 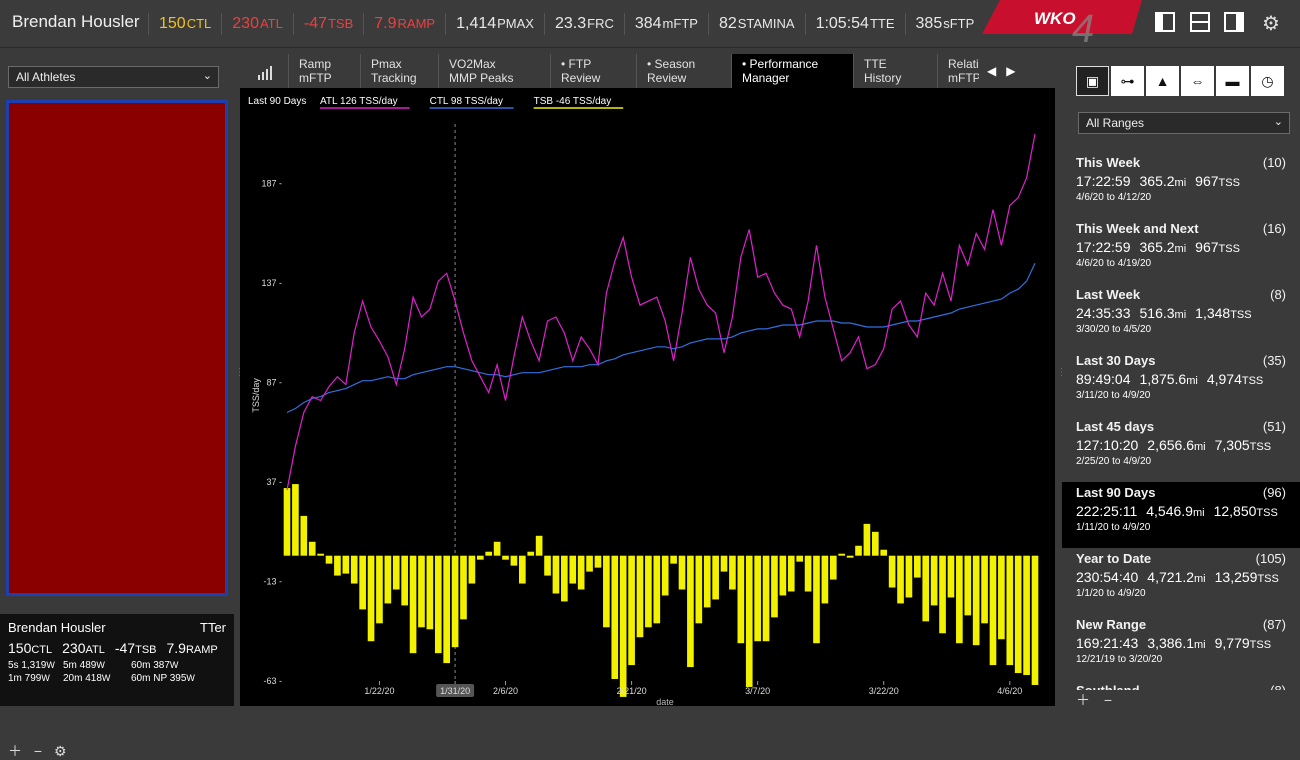 I want to click on metric-mftp: 384 mFTP, so click(x=665, y=24).